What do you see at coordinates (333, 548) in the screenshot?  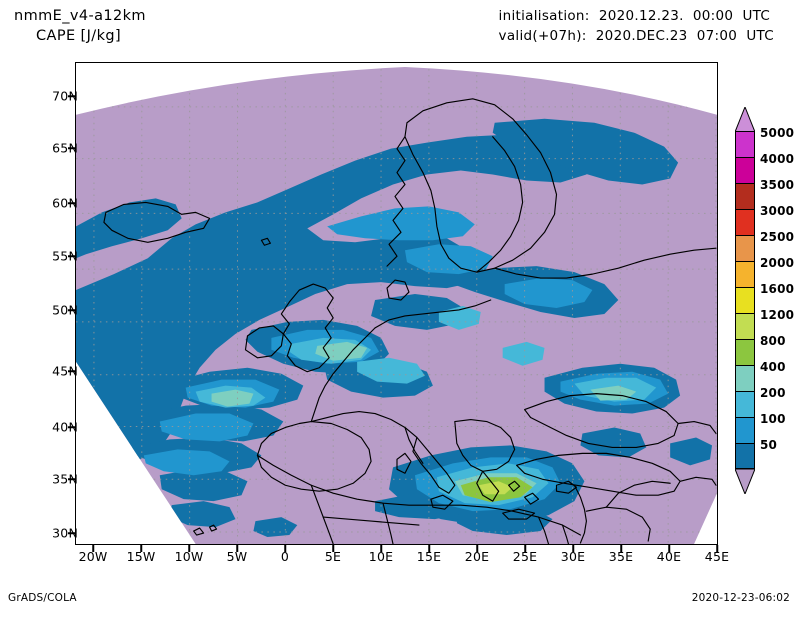 I see `lon-tick-5E` at bounding box center [333, 548].